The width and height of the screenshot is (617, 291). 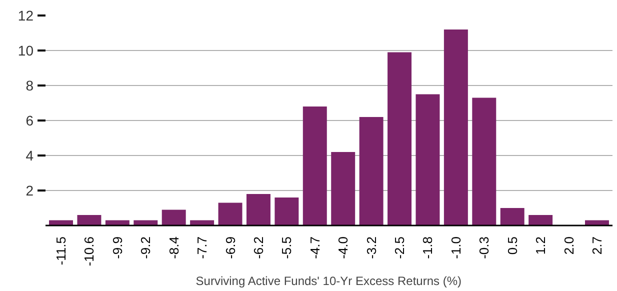 What do you see at coordinates (30, 120) in the screenshot?
I see `y-tick-label: 6` at bounding box center [30, 120].